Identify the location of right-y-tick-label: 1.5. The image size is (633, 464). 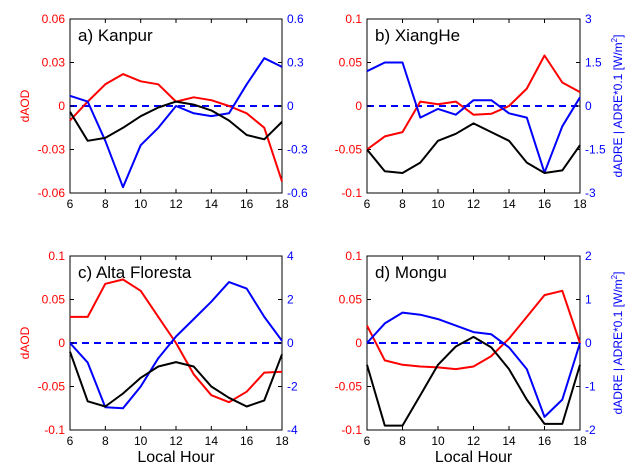
(593, 63).